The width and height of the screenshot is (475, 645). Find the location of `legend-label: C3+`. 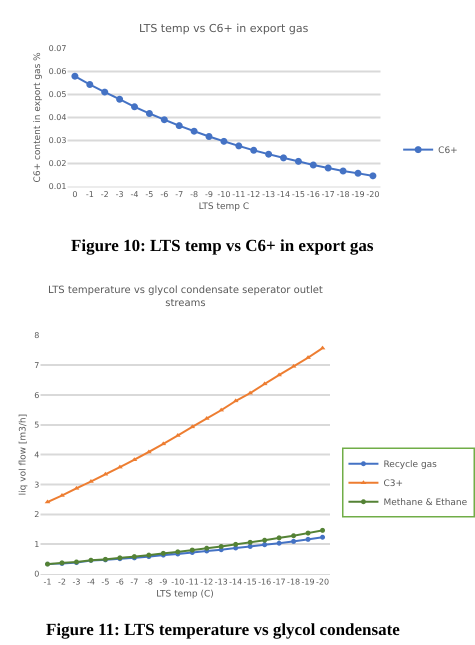

legend-label: C3+ is located at coordinates (393, 484).